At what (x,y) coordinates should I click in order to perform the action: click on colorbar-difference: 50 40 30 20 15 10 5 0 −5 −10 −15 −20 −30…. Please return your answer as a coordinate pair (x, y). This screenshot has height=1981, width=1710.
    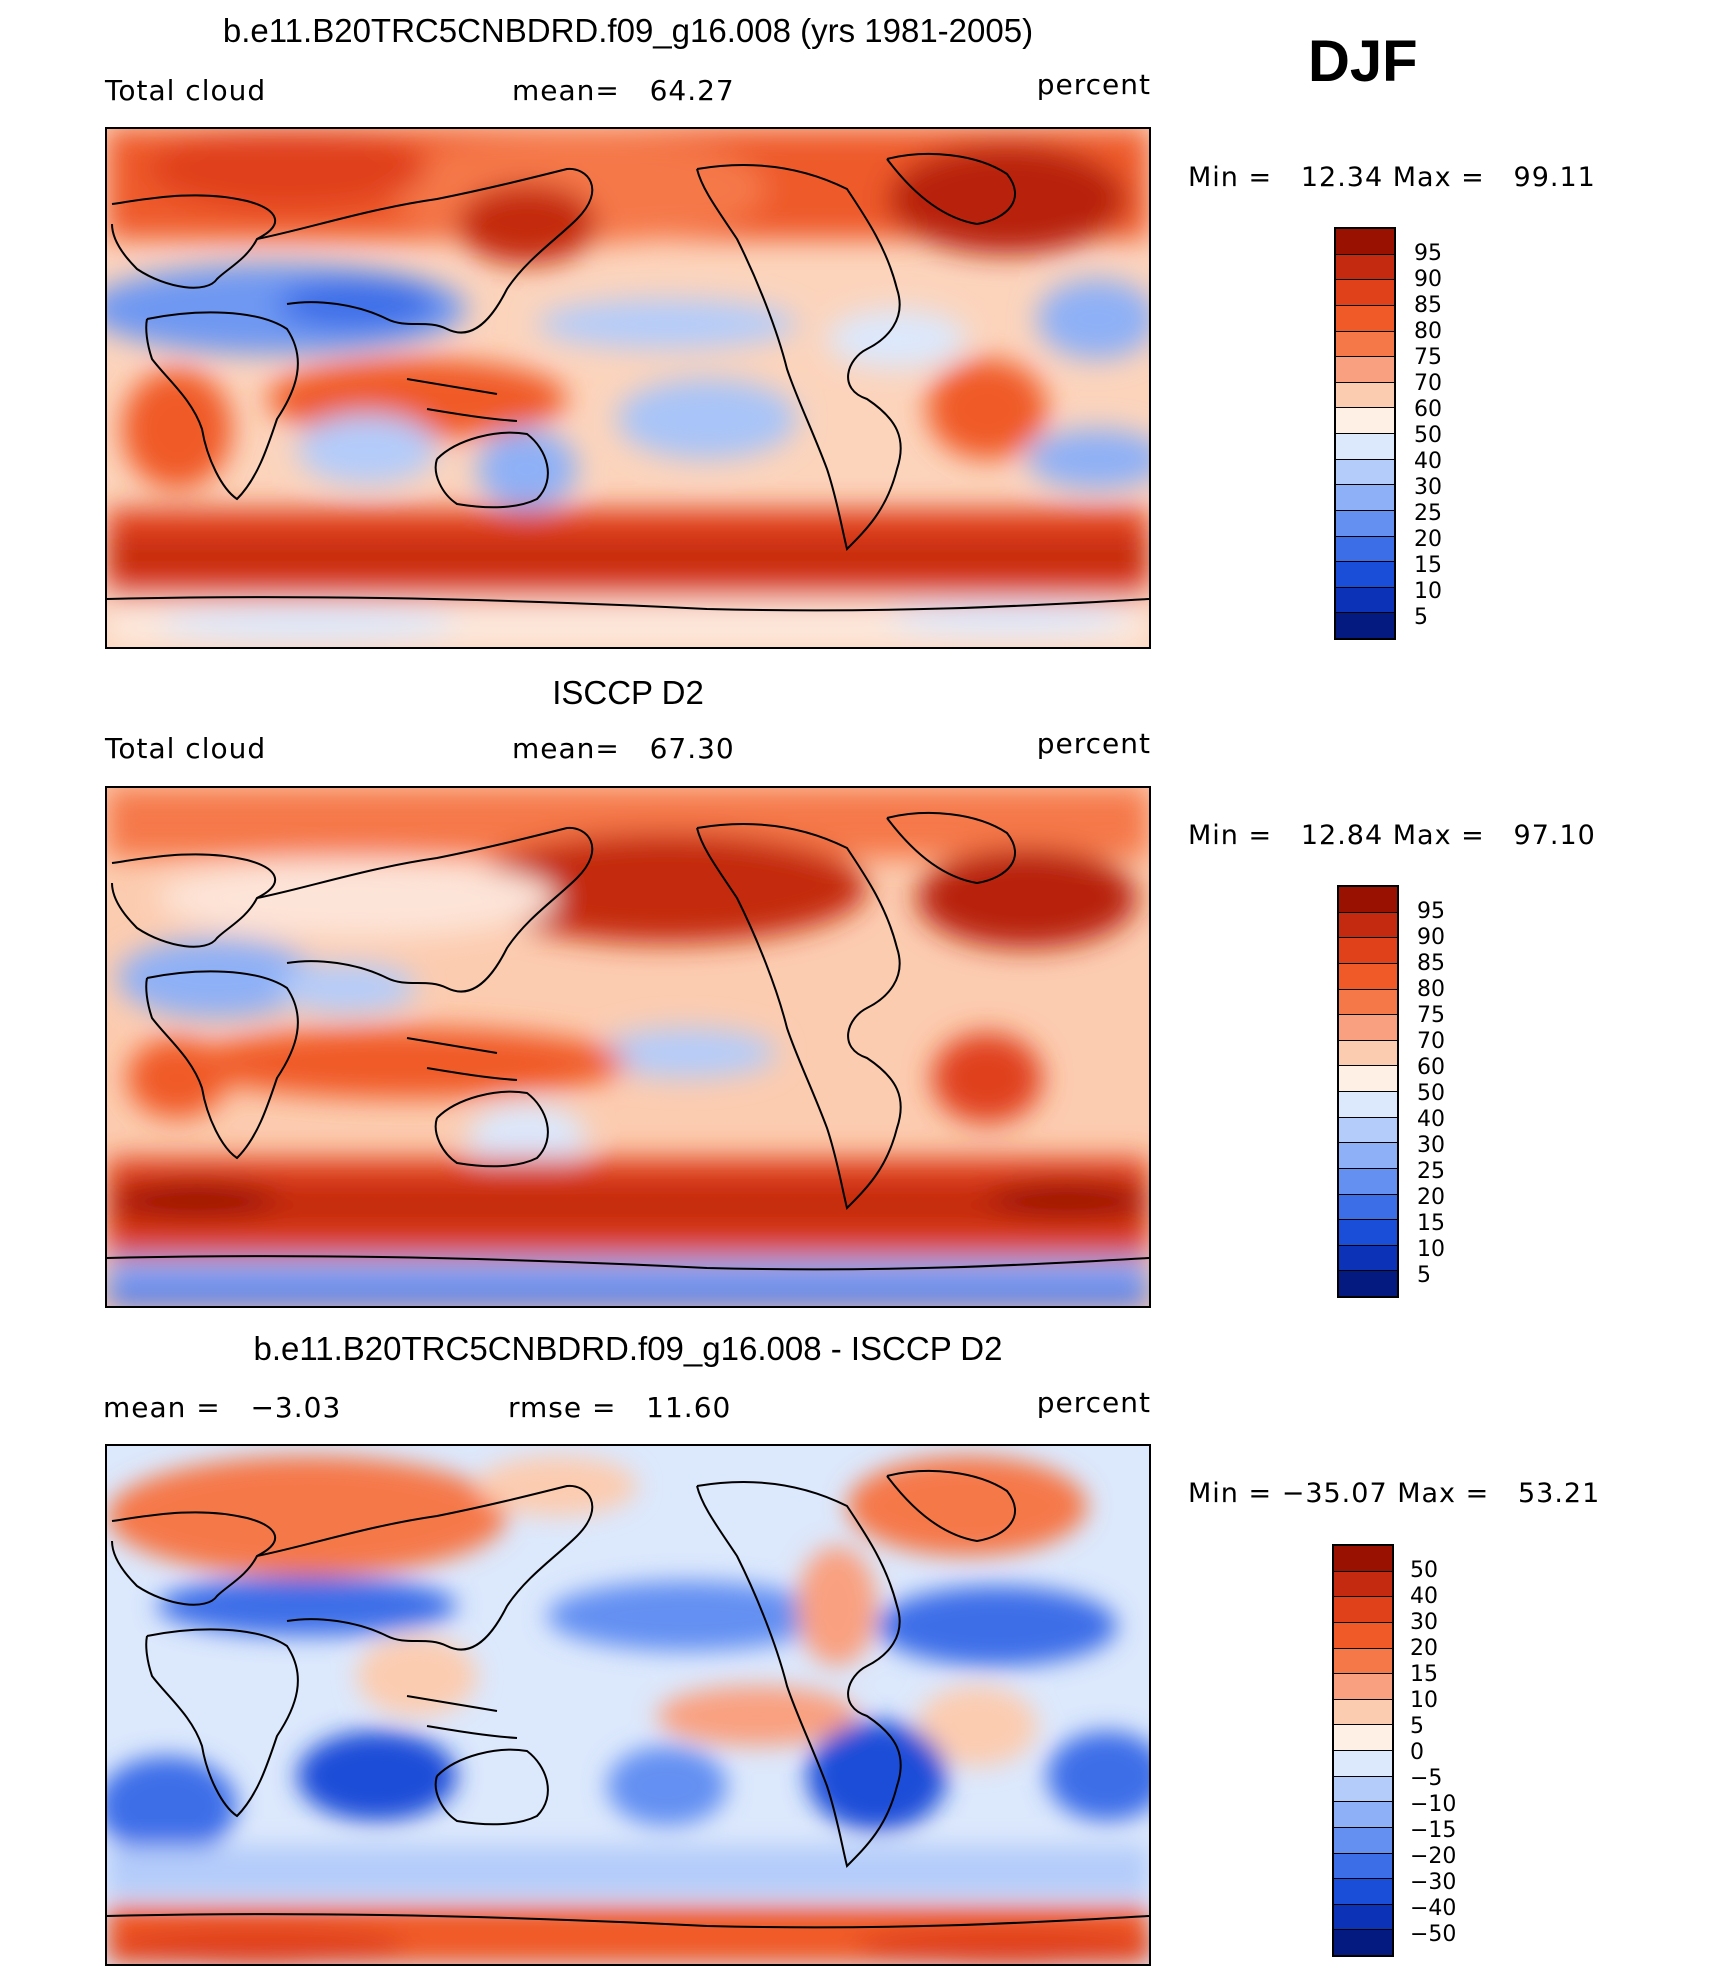
    Looking at the image, I should click on (1394, 1750).